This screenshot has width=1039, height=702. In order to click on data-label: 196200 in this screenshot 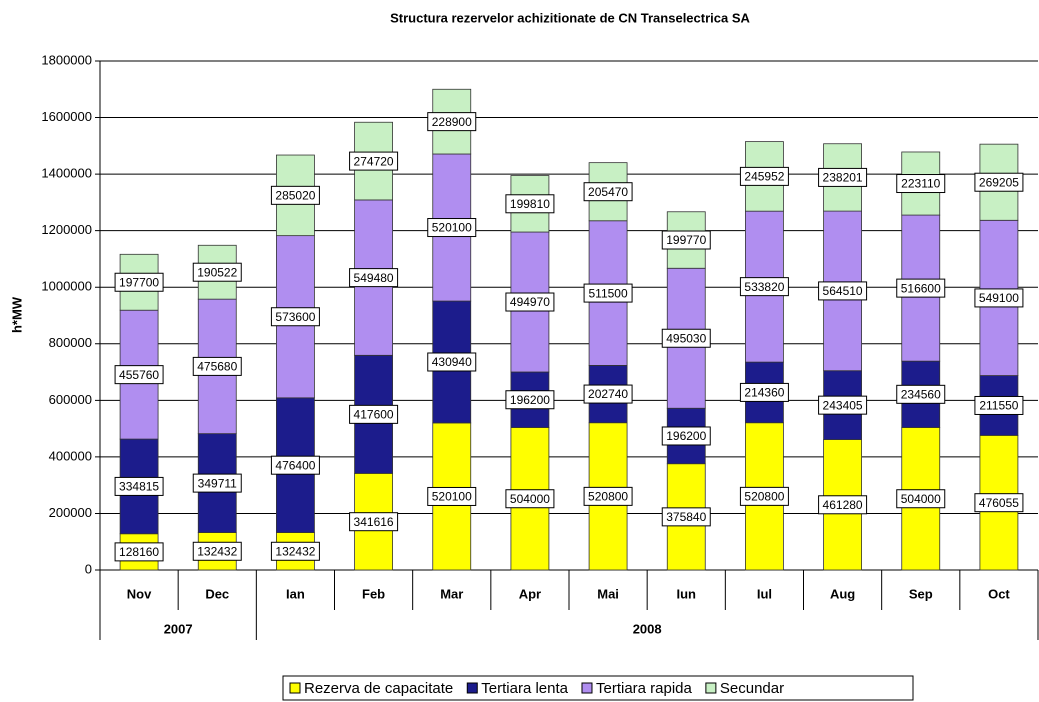, I will do `click(530, 400)`.